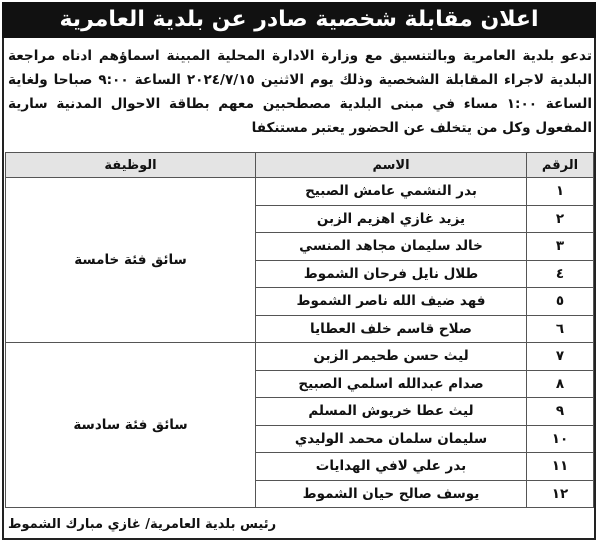 Image resolution: width=600 pixels, height=549 pixels. I want to click on row-number: ١١, so click(560, 466).